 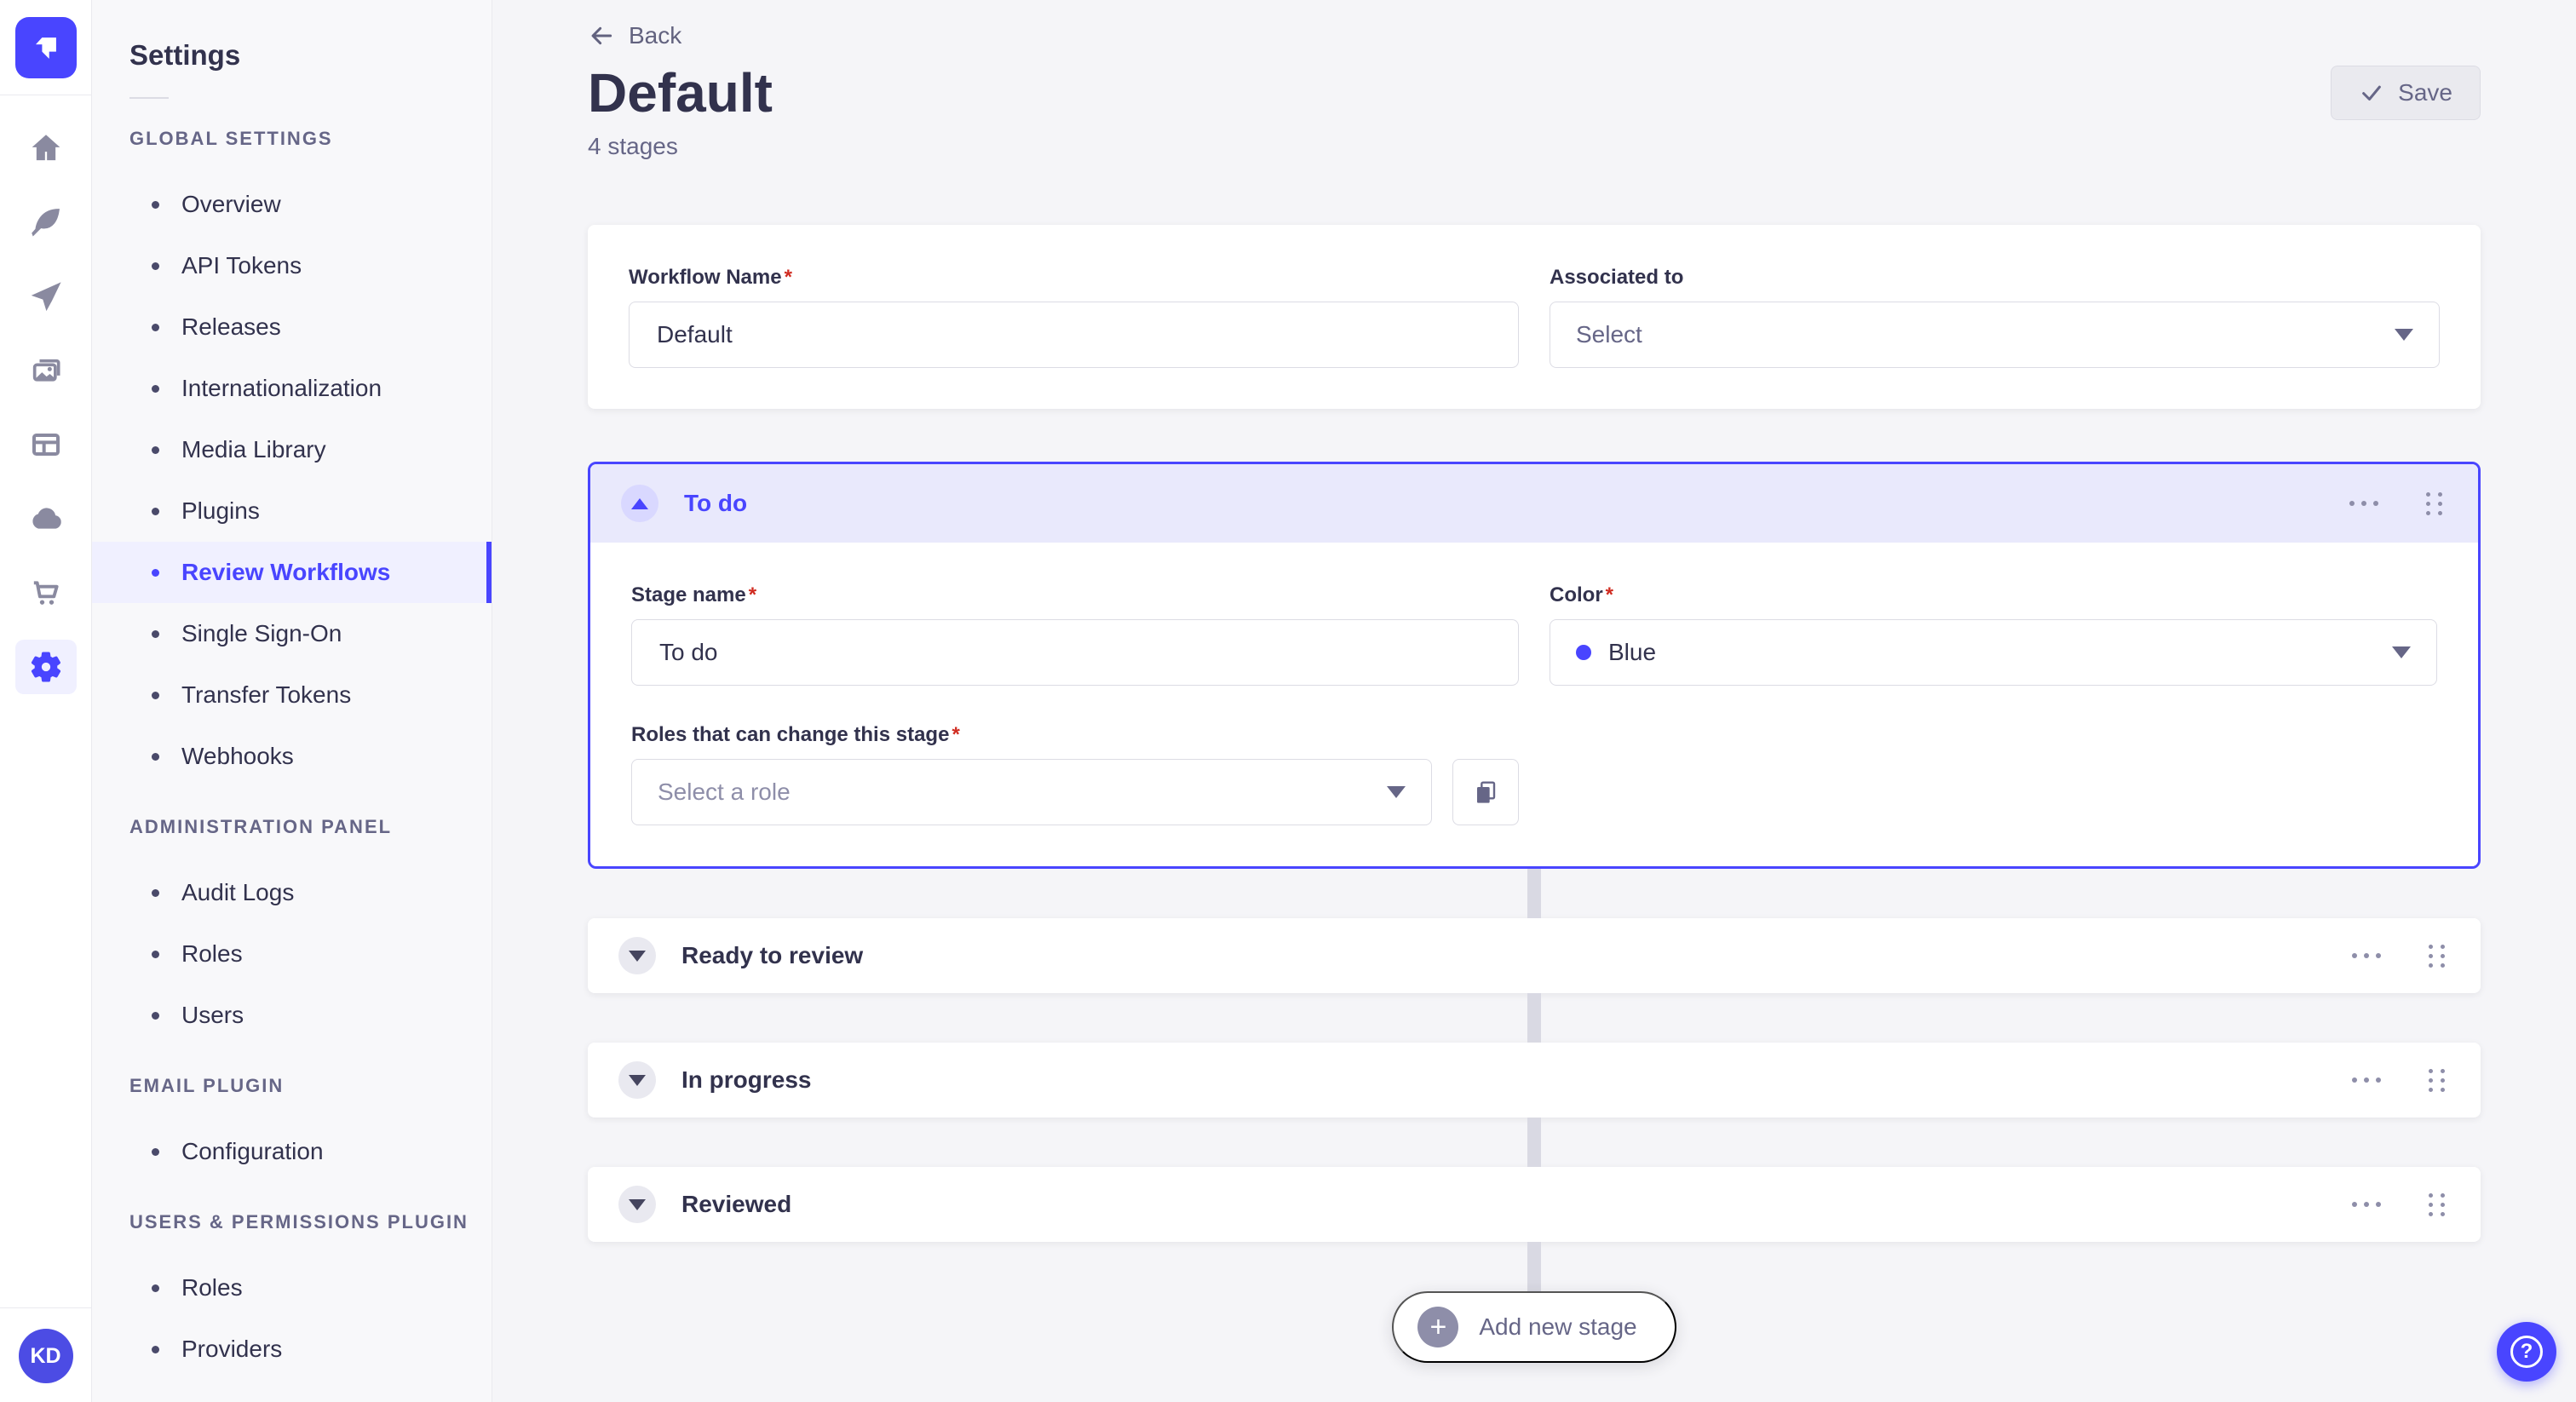 I want to click on stage-name-input, so click(x=1075, y=652).